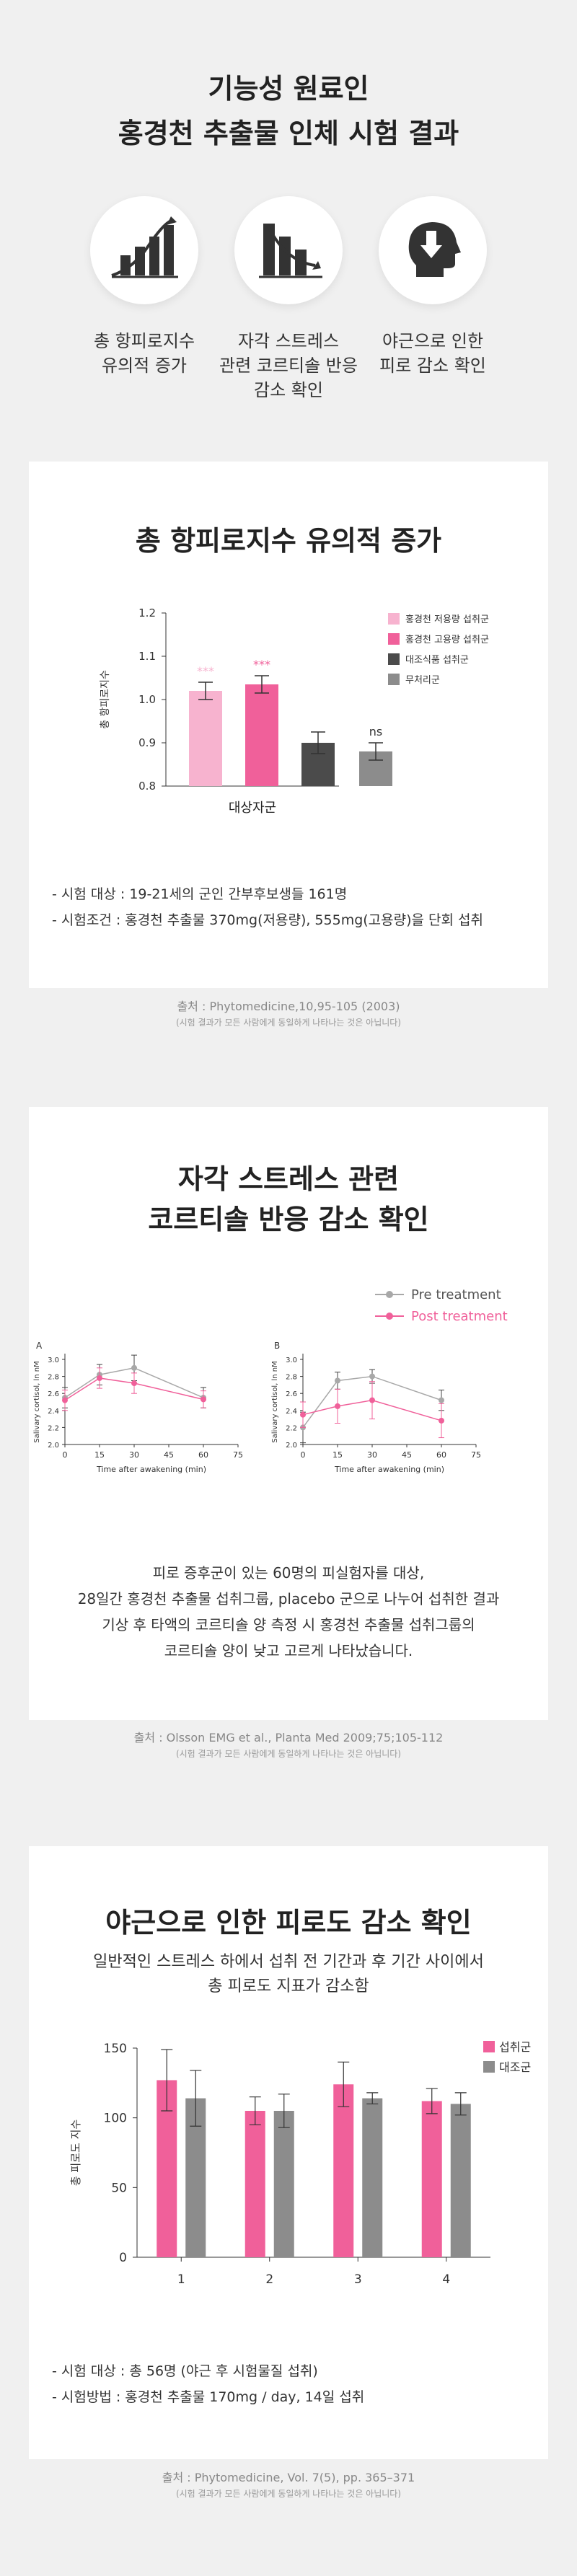 This screenshot has width=577, height=2576. Describe the element at coordinates (252, 808) in the screenshot. I see `x-axis-label: 대상자군` at that location.